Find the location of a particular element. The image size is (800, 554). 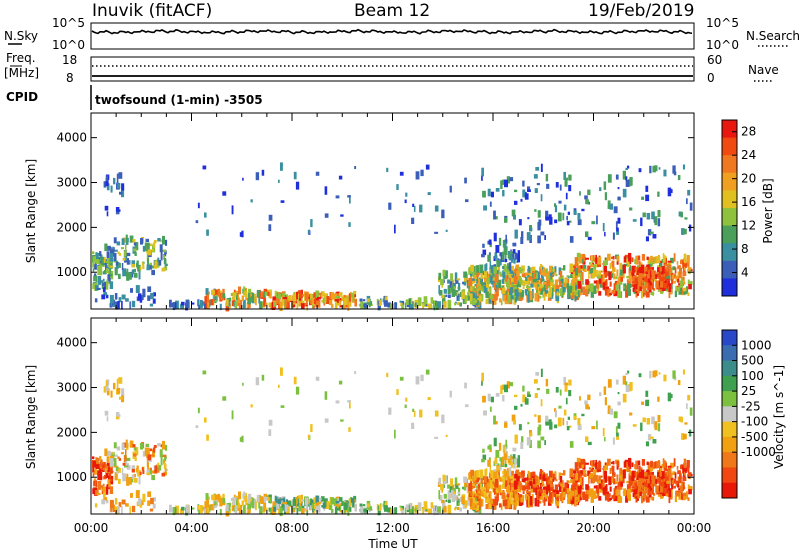

nsky-tick-low: 10^0 is located at coordinates (68, 45).